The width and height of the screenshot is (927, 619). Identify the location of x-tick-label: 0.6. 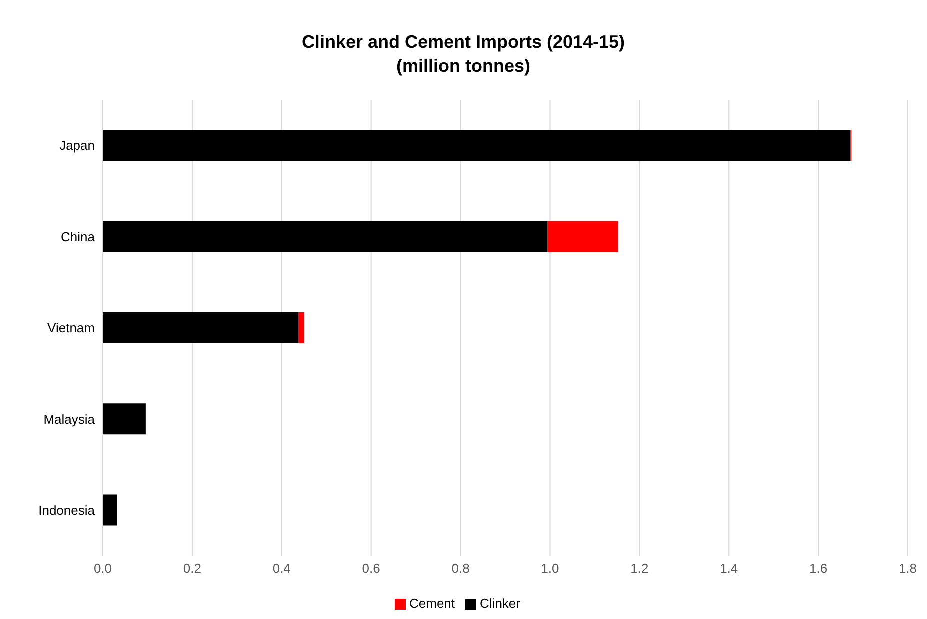
(371, 568).